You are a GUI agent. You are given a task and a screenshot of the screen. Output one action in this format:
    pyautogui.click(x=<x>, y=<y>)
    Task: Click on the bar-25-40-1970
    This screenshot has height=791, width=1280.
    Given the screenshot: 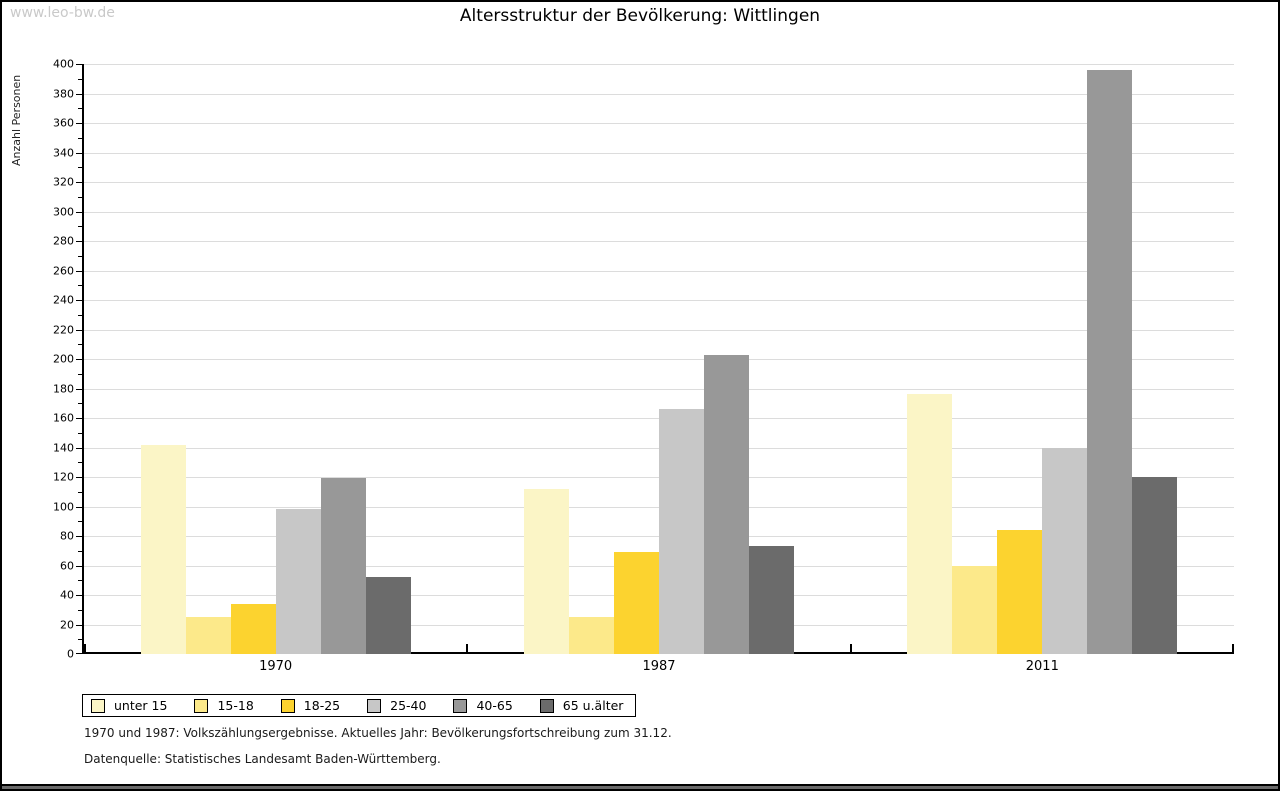 What is the action you would take?
    pyautogui.click(x=298, y=581)
    